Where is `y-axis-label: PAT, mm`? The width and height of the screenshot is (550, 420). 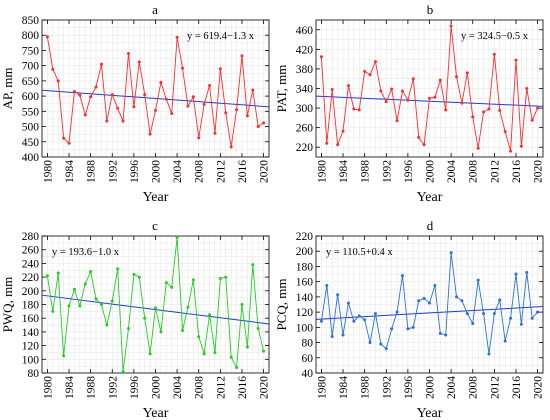
y-axis-label: PAT, mm is located at coordinates (281, 89).